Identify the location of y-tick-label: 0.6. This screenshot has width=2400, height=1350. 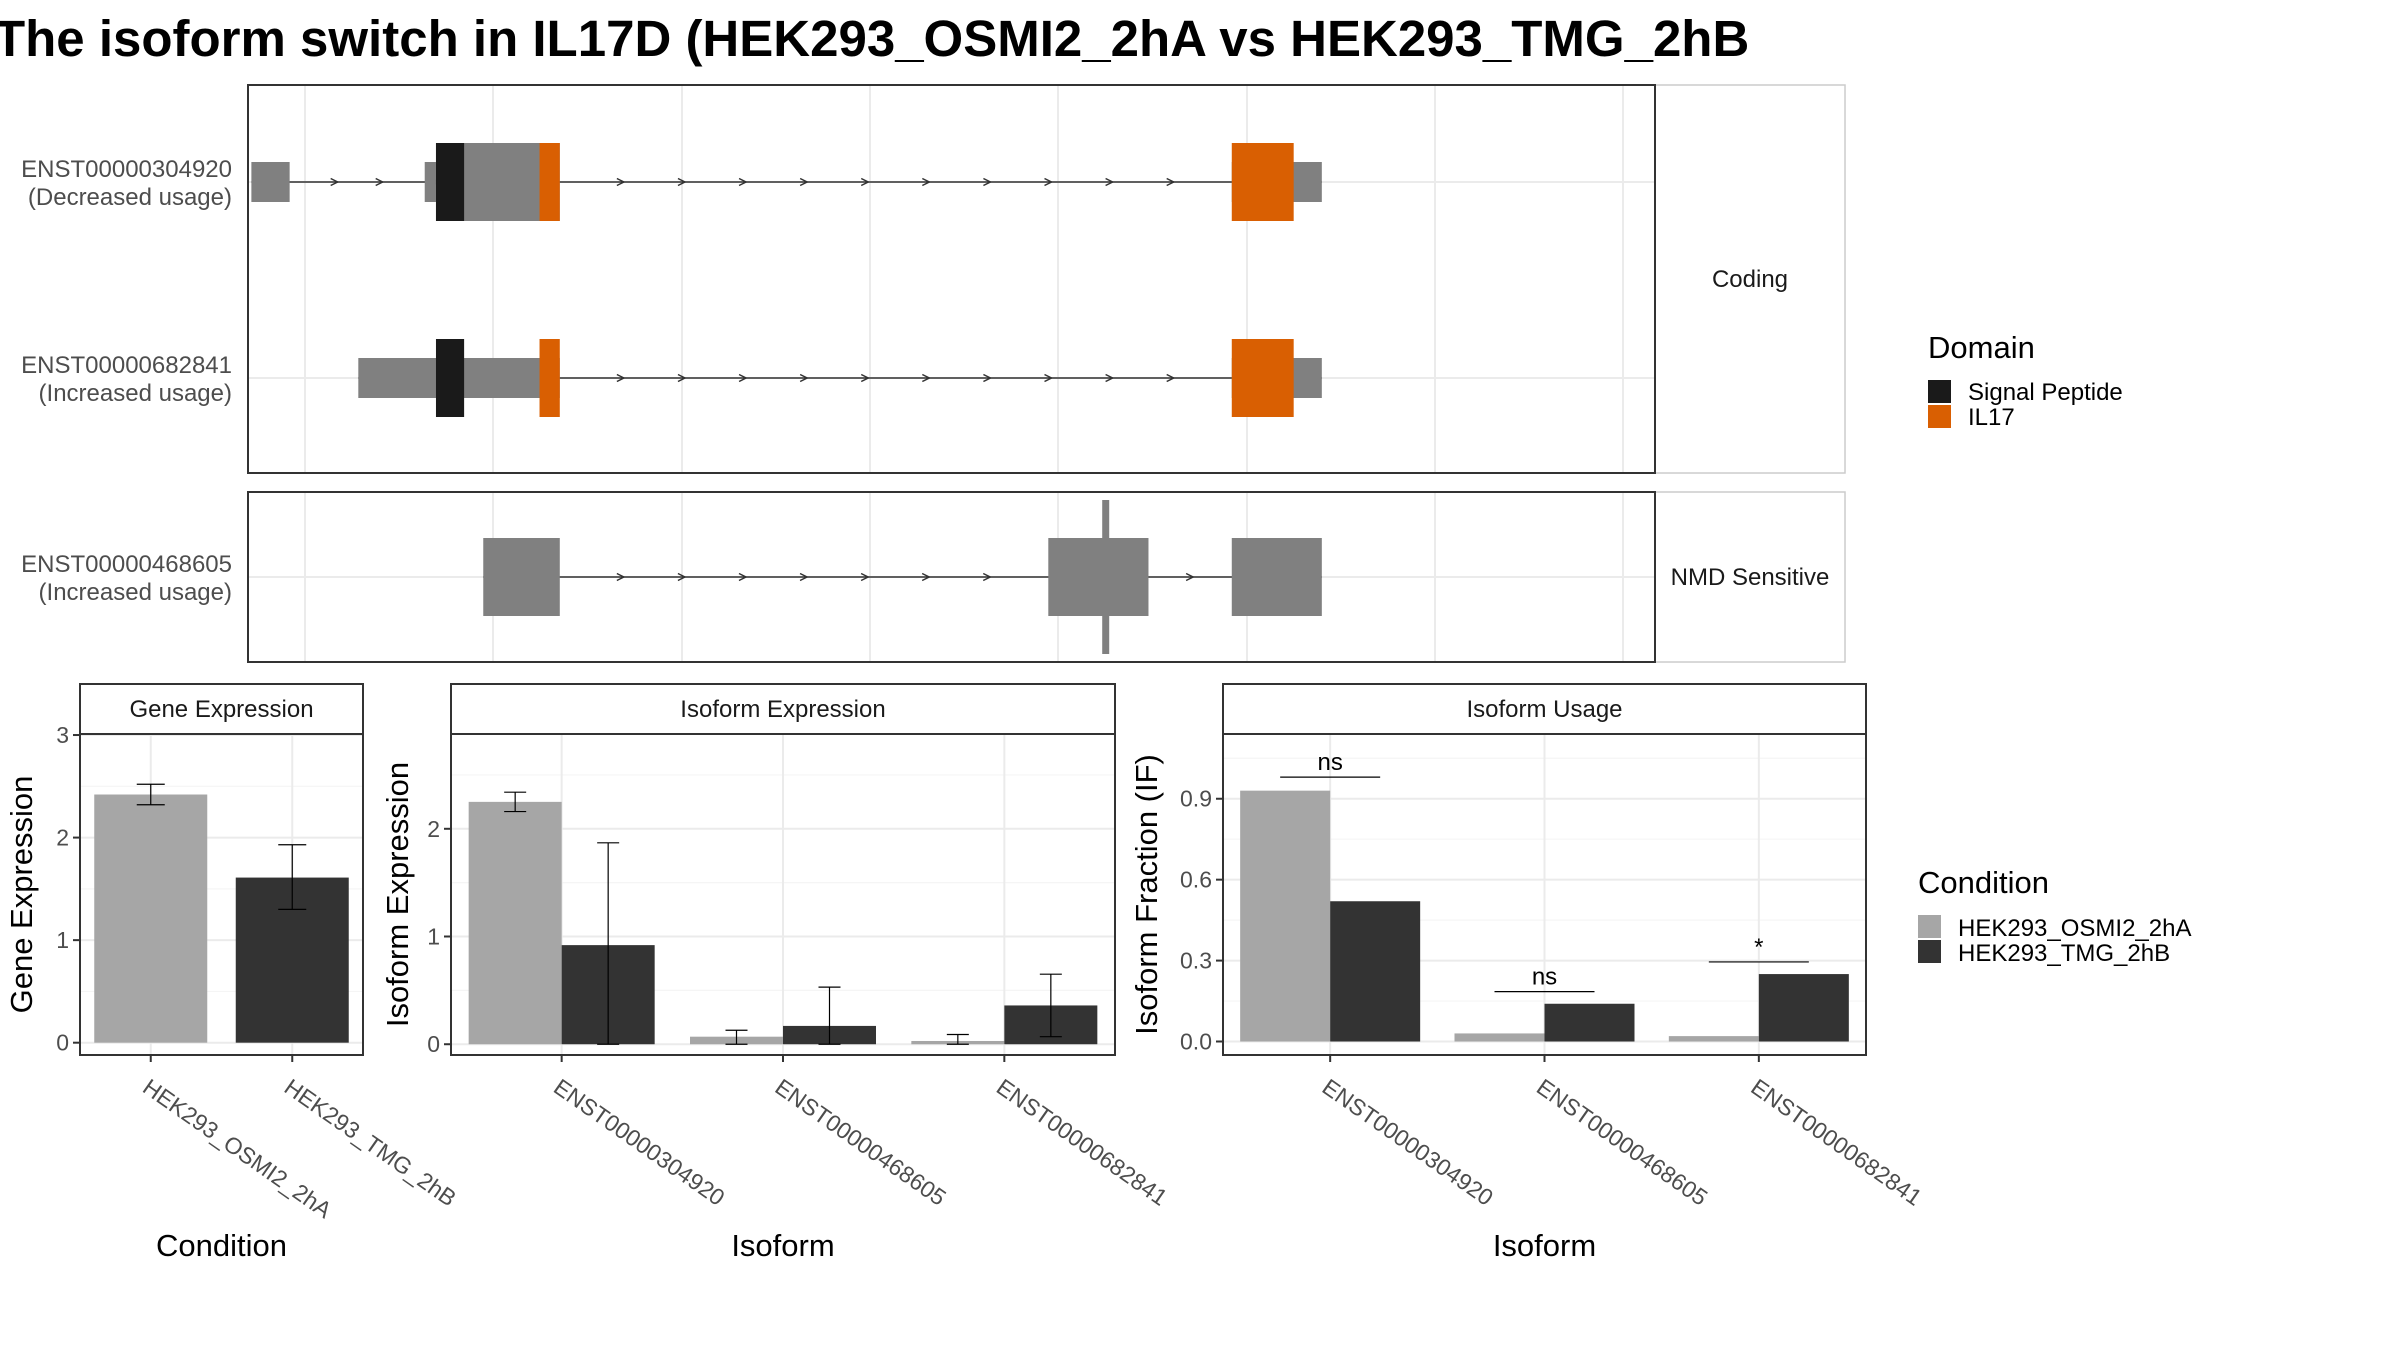
(1196, 880).